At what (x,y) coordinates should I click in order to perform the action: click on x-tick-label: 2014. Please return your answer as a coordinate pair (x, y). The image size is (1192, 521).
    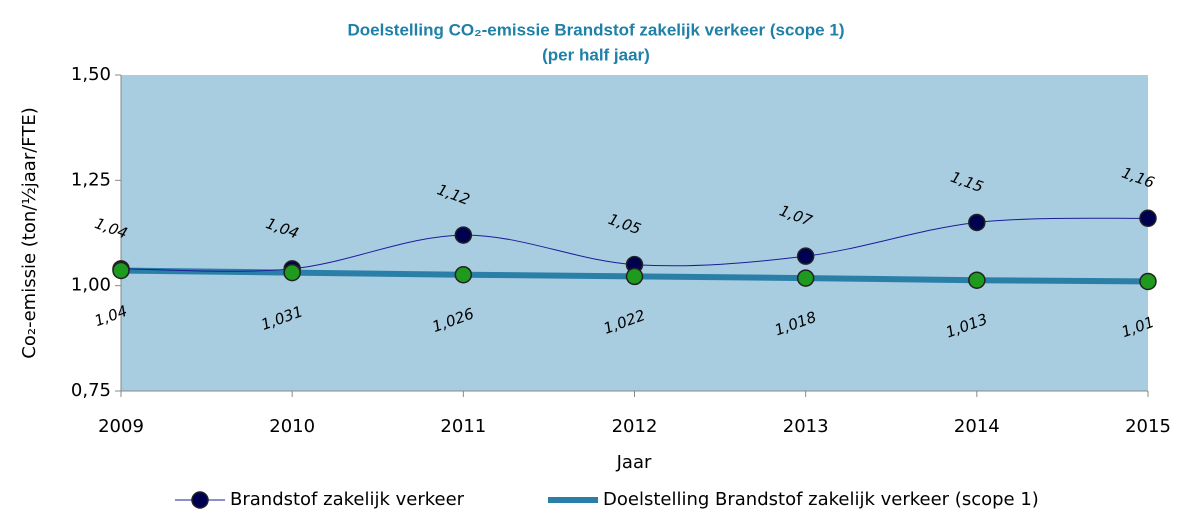
    Looking at the image, I should click on (977, 426).